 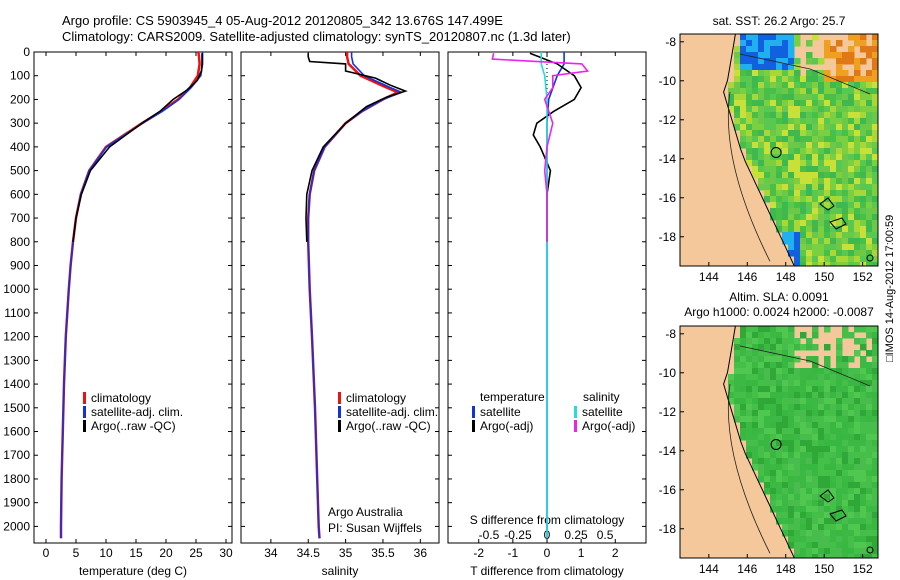 I want to click on difference-legend-s-argo-label: Argo(-adj), so click(x=608, y=426).